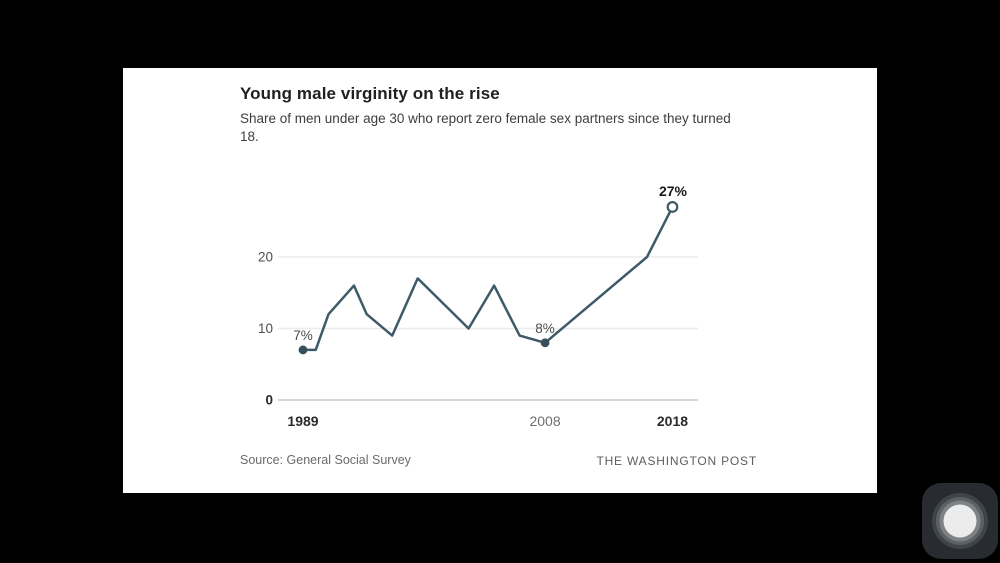 This screenshot has width=1000, height=563. I want to click on svg-text: 10, so click(265, 328).